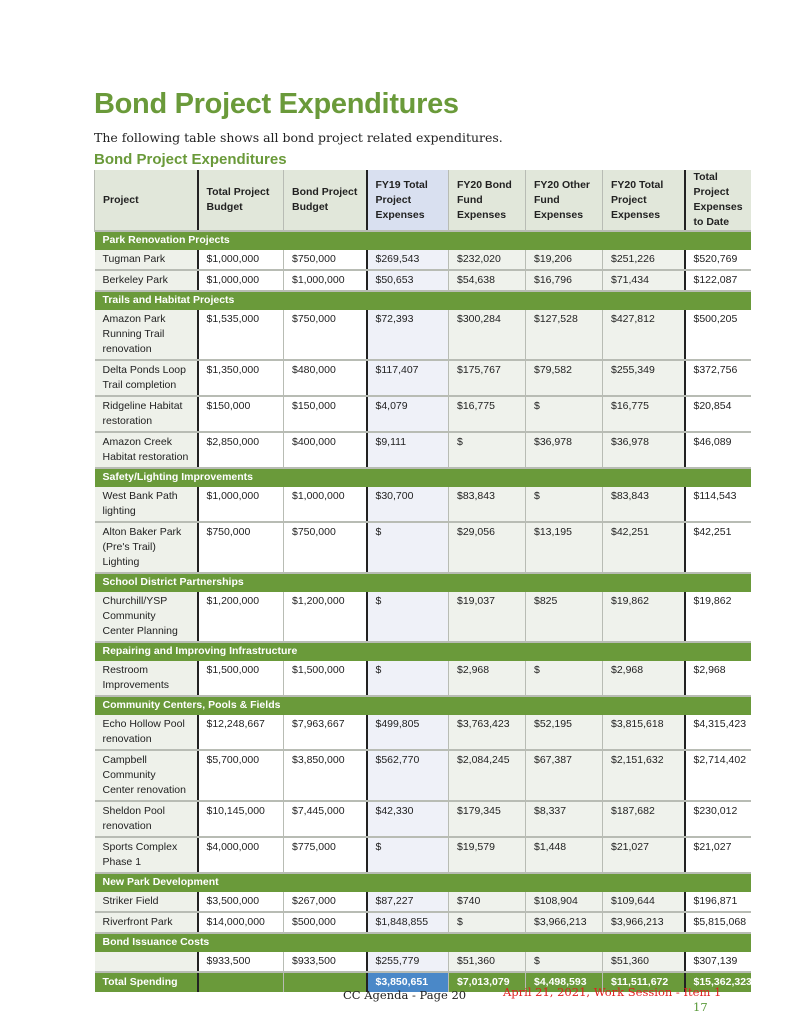  What do you see at coordinates (407, 281) in the screenshot?
I see `value-cell: $50,653` at bounding box center [407, 281].